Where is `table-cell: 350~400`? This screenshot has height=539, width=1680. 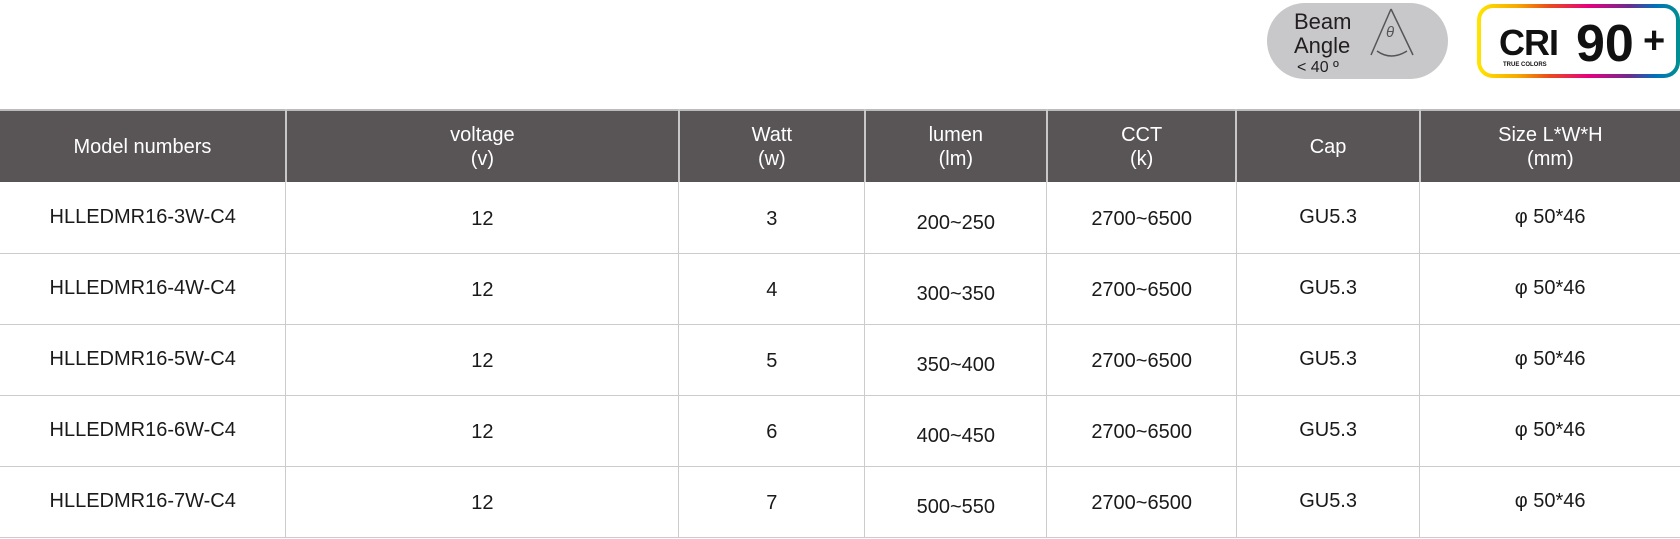 table-cell: 350~400 is located at coordinates (956, 360).